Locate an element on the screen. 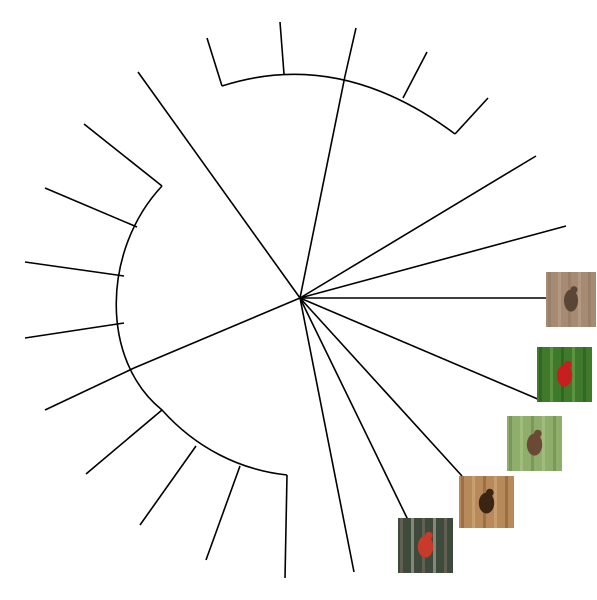  bird-on-sandy-ground-photo is located at coordinates (571, 299).